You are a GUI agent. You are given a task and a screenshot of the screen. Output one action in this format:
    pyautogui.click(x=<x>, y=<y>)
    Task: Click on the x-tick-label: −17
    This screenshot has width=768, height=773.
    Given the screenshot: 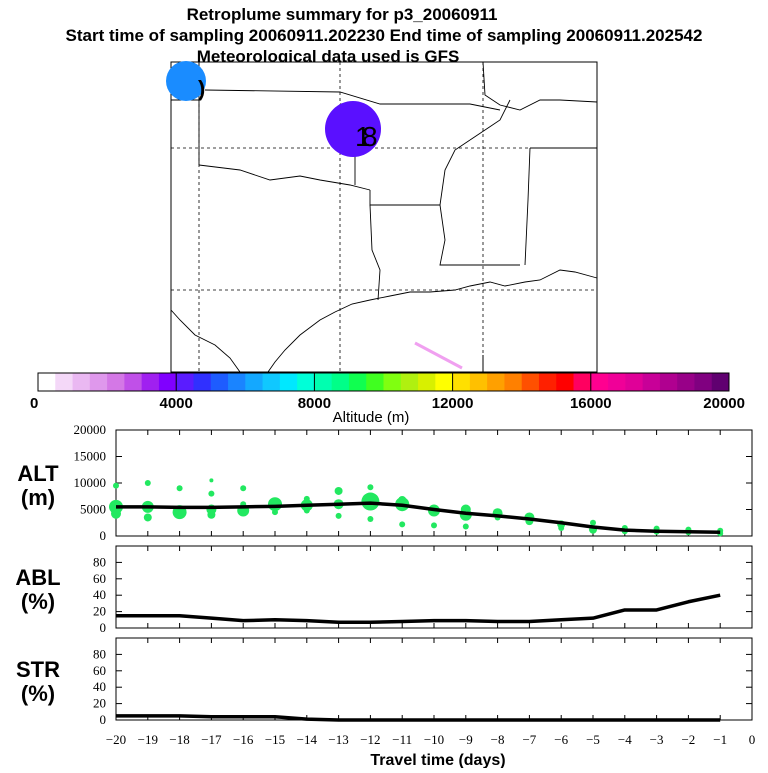 What is the action you would take?
    pyautogui.click(x=211, y=739)
    